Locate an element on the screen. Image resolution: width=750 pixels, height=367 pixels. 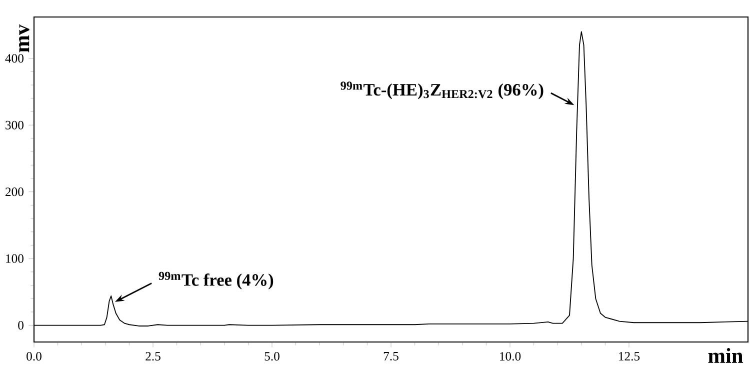
x-tick-label: 7.5 is located at coordinates (391, 356).